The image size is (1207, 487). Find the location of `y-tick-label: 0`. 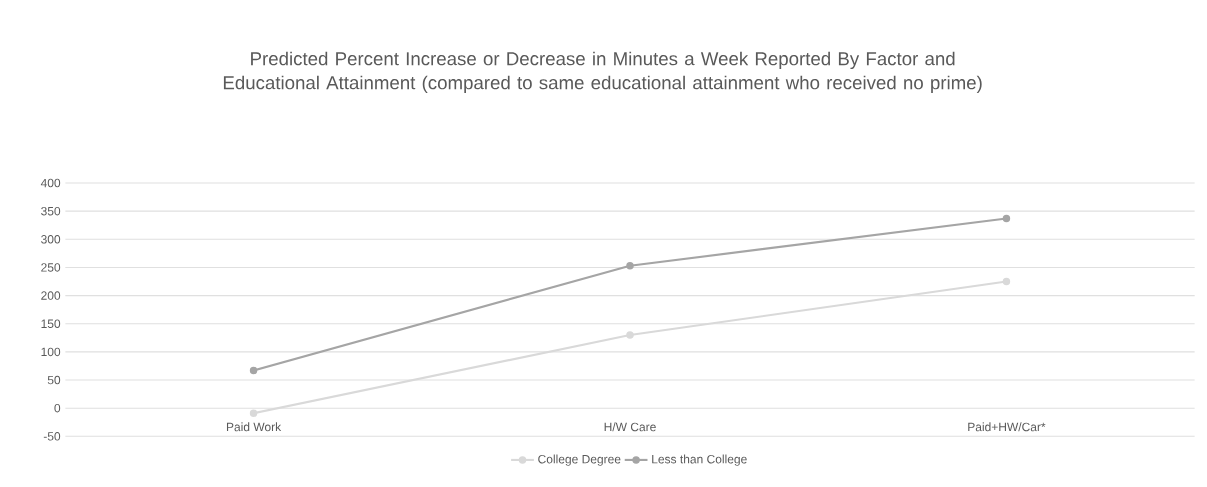

y-tick-label: 0 is located at coordinates (57, 408).